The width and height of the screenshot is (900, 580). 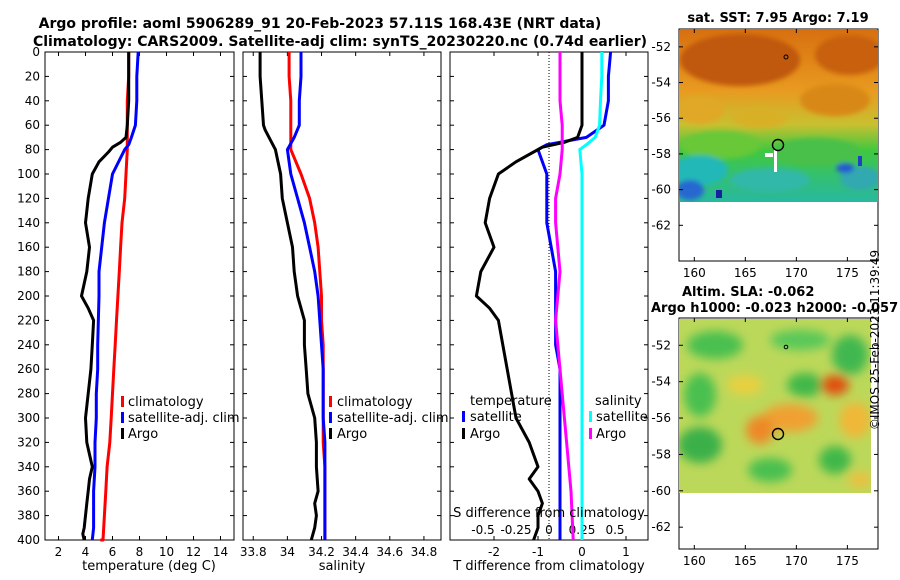 I want to click on x-tick-label: -1, so click(x=538, y=552).